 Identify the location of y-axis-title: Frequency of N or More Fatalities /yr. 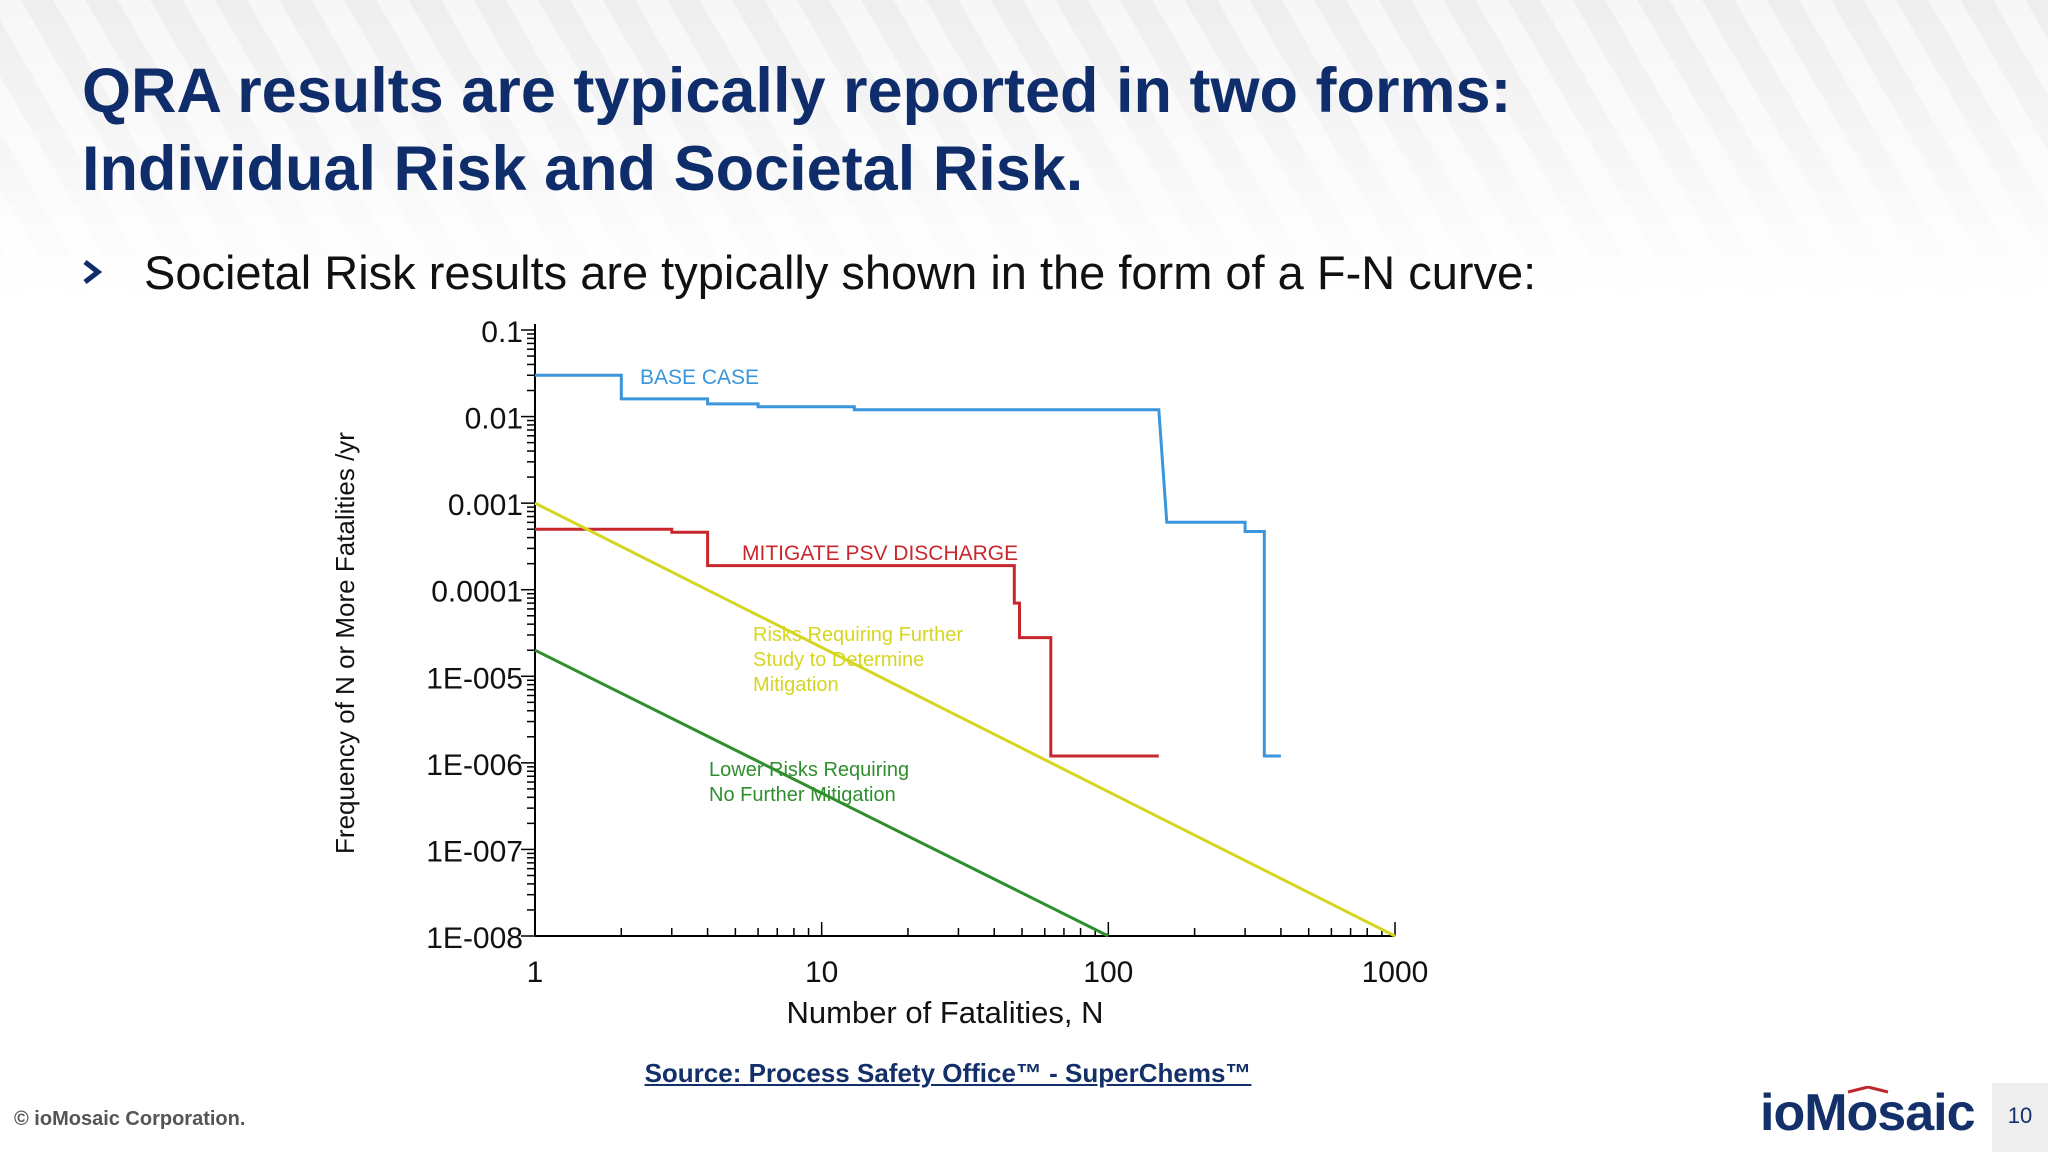
(345, 643).